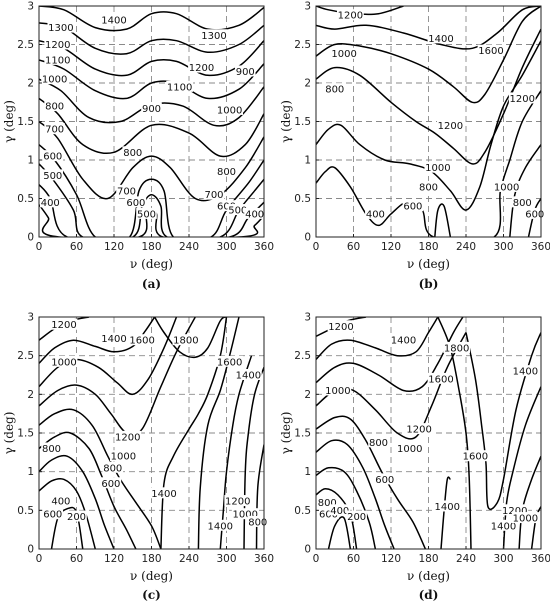 The image size is (550, 608). What do you see at coordinates (353, 247) in the screenshot?
I see `x-tick-label: 60` at bounding box center [353, 247].